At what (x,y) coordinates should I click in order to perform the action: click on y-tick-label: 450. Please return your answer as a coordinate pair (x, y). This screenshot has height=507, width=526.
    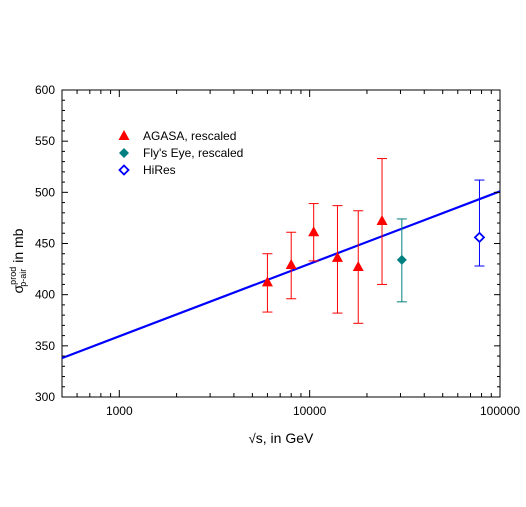
    Looking at the image, I should click on (45, 244).